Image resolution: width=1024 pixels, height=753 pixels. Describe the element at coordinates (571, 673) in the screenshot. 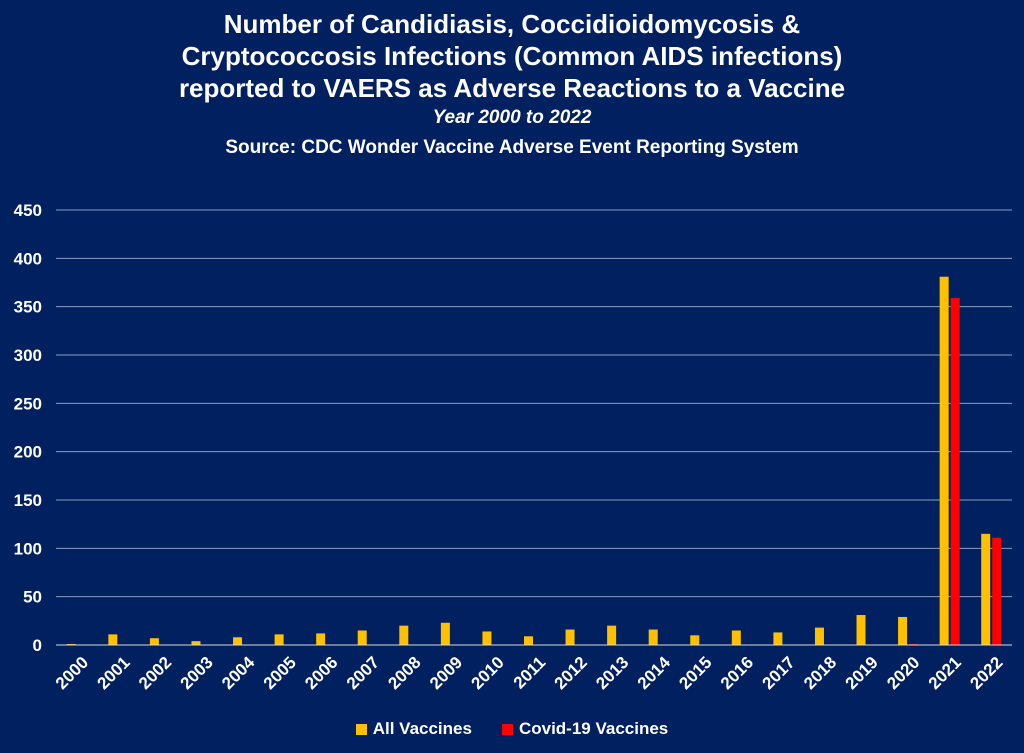

I see `x-tick-label: 2012` at that location.